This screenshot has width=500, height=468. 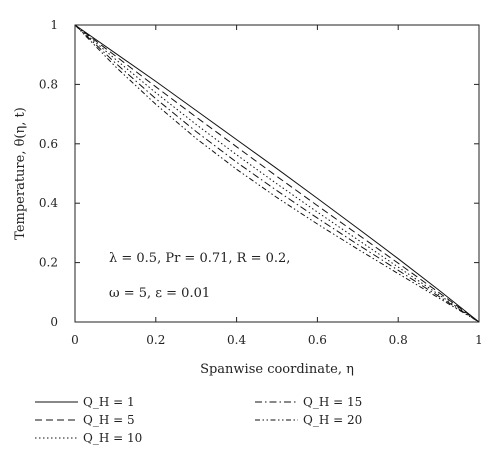 What do you see at coordinates (48, 263) in the screenshot?
I see `y-tick-label: 0.2` at bounding box center [48, 263].